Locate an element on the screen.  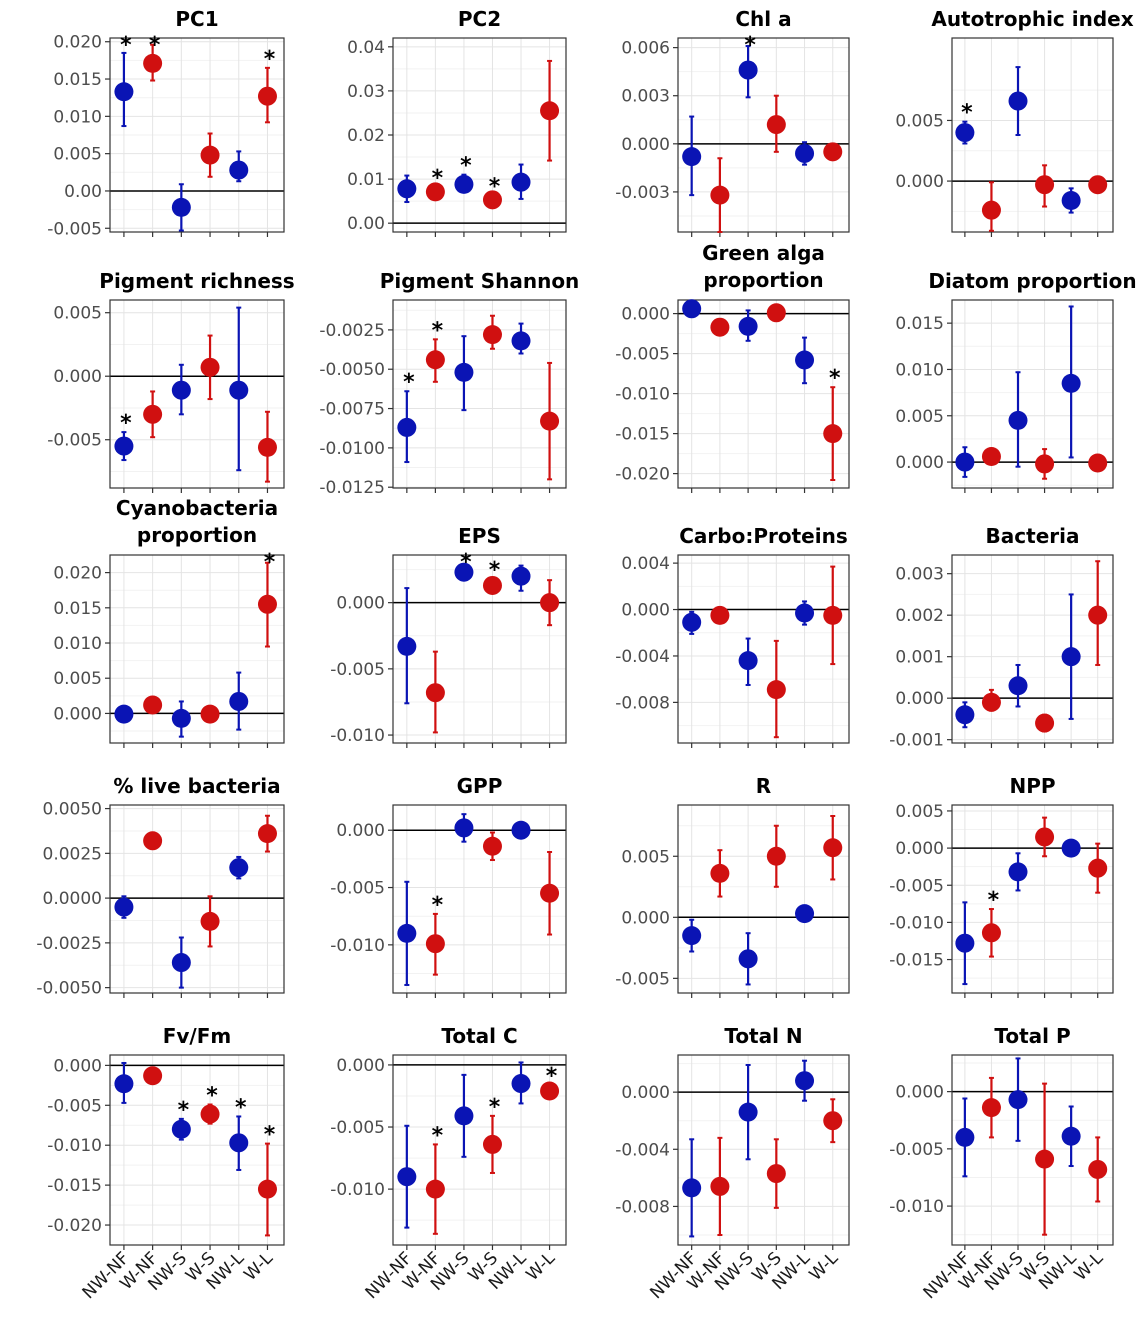
y-tick-label: 0.004 is located at coordinates (645, 564).